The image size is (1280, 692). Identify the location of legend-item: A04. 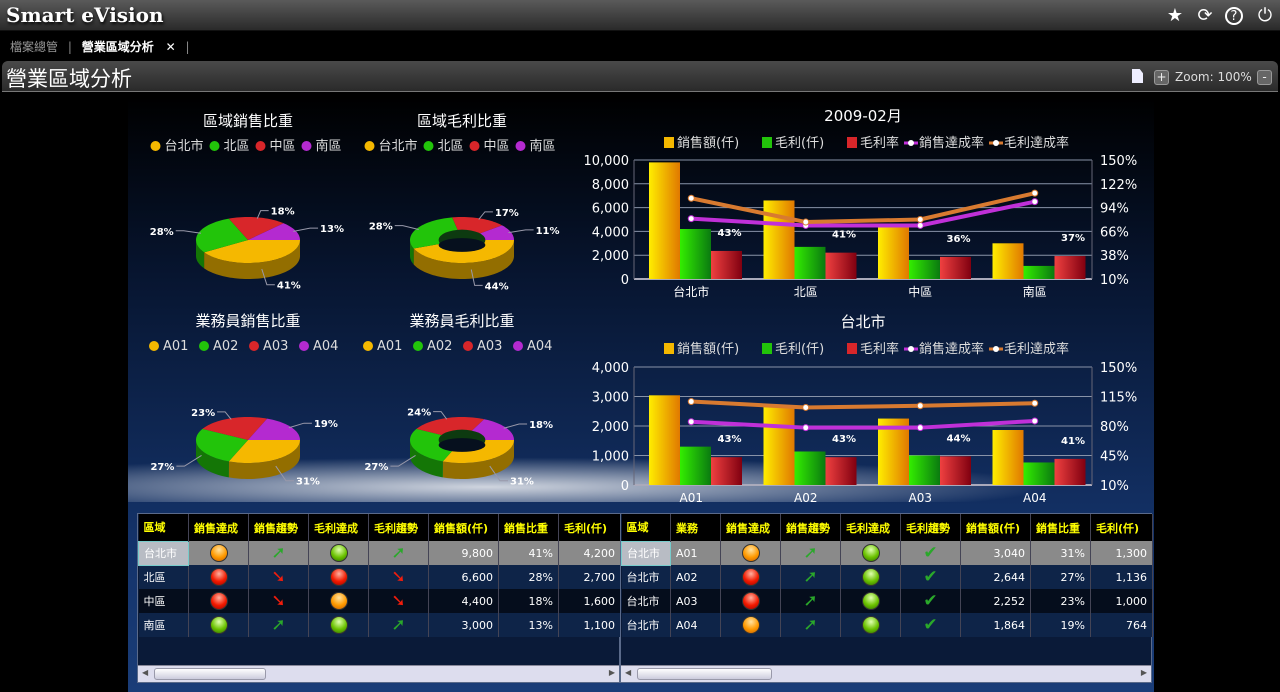
(532, 346).